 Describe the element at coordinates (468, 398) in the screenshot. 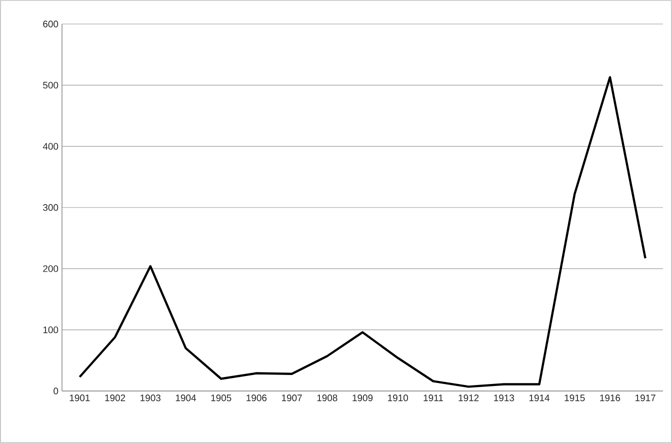

I see `x-tick-label: 1912` at that location.